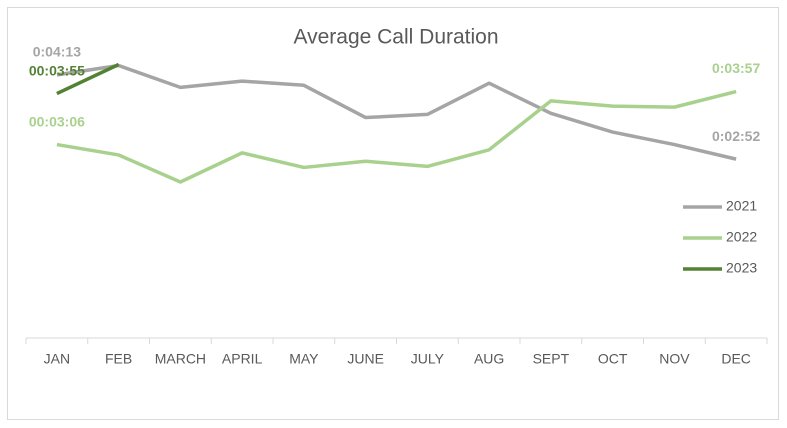 The width and height of the screenshot is (787, 428). What do you see at coordinates (741, 206) in the screenshot?
I see `legend-label: 2021` at bounding box center [741, 206].